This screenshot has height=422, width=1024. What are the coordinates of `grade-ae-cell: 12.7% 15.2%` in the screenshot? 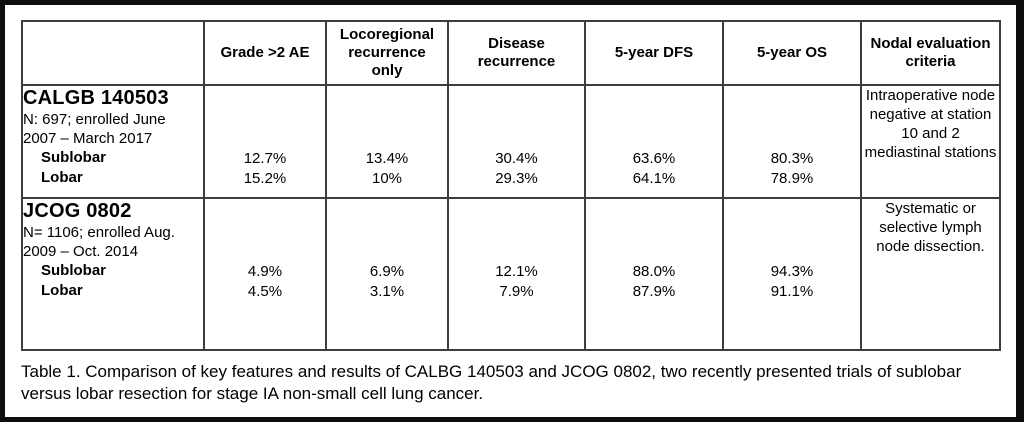 It's located at (265, 141).